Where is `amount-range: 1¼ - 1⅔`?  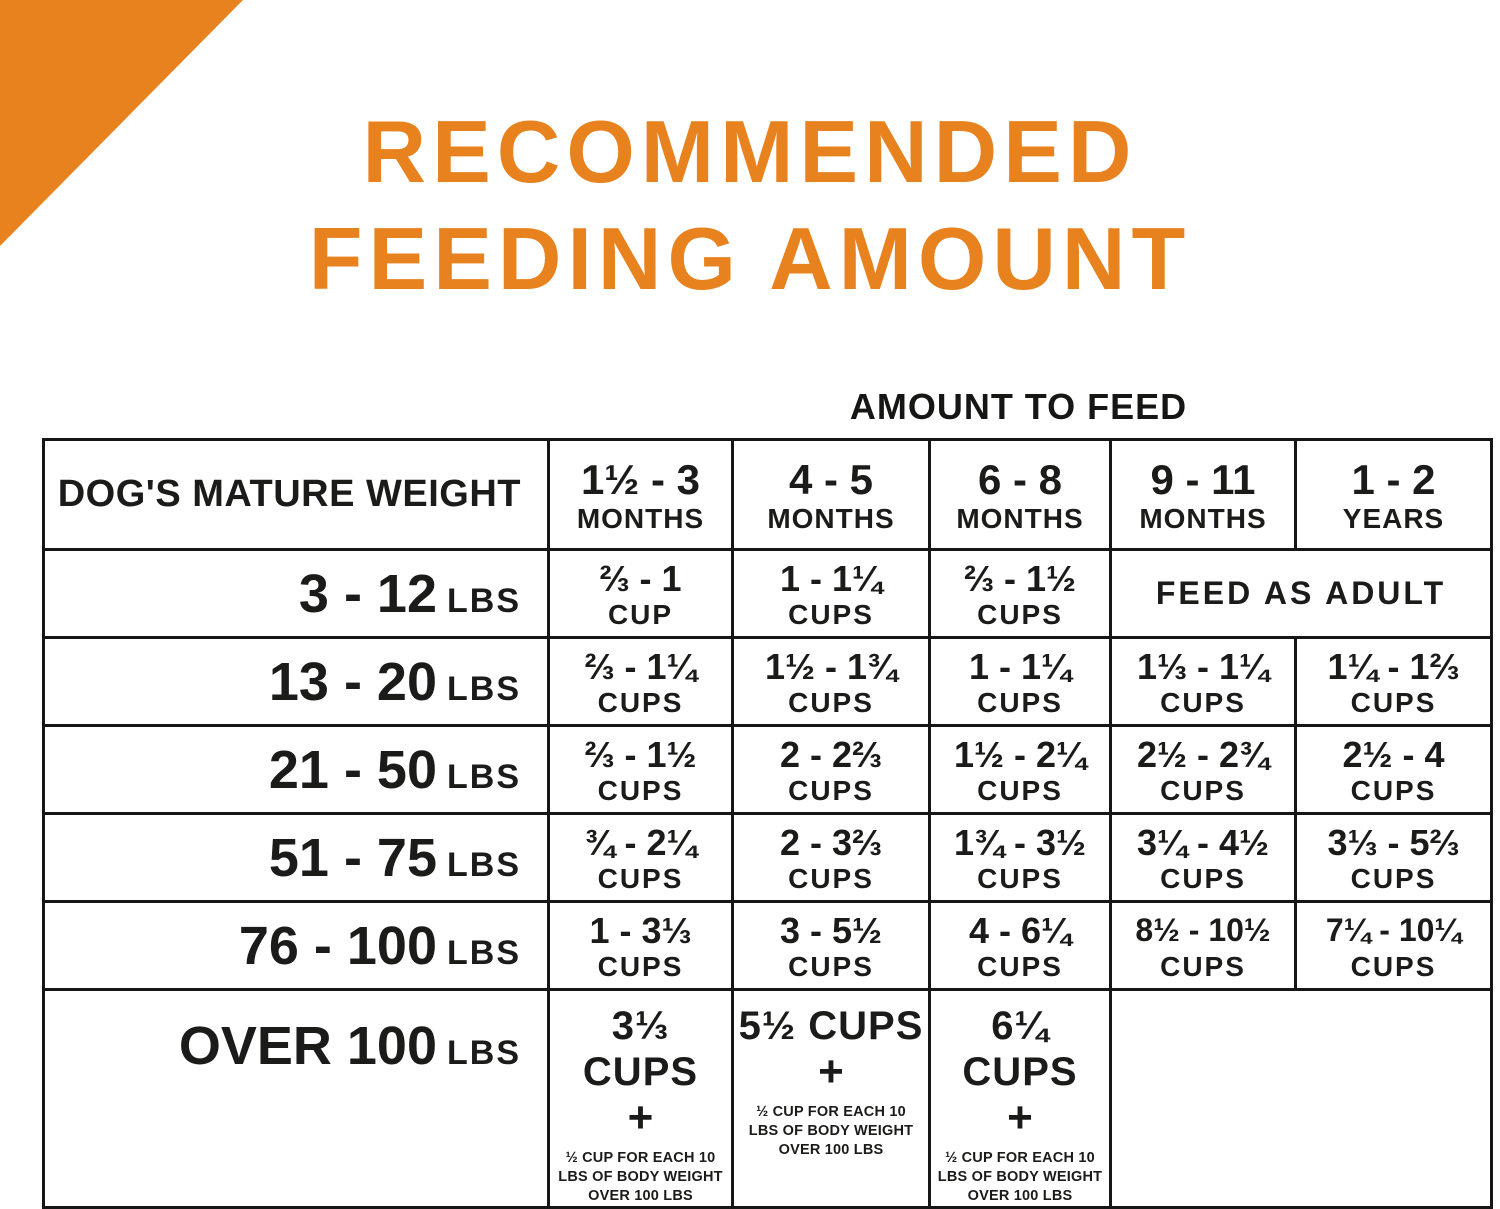 amount-range: 1¼ - 1⅔ is located at coordinates (1393, 666).